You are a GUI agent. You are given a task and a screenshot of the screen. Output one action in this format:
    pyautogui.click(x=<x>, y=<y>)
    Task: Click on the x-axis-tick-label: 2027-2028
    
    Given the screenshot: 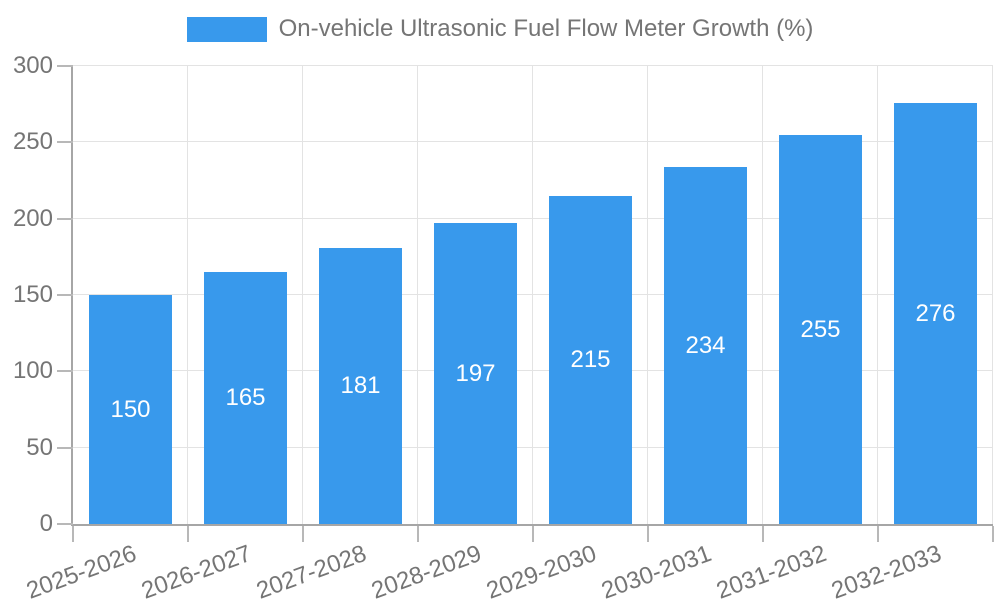 What is the action you would take?
    pyautogui.click(x=311, y=572)
    